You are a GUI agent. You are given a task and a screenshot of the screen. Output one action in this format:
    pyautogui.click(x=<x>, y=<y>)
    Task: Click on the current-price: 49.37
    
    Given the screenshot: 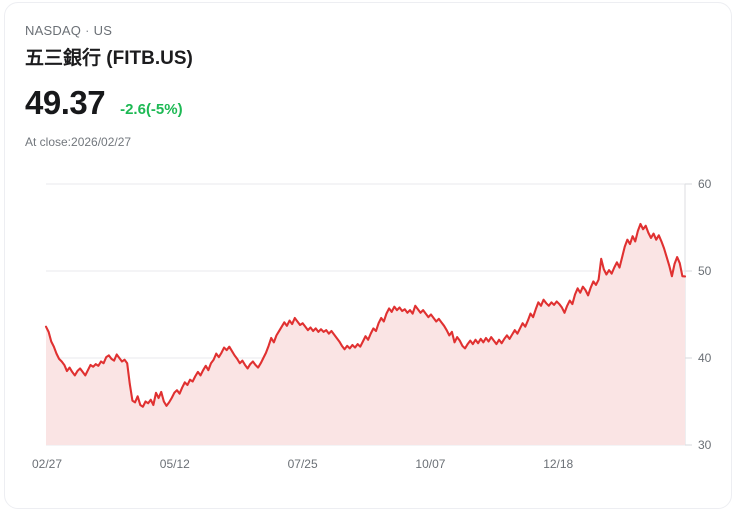 What is the action you would take?
    pyautogui.click(x=65, y=102)
    